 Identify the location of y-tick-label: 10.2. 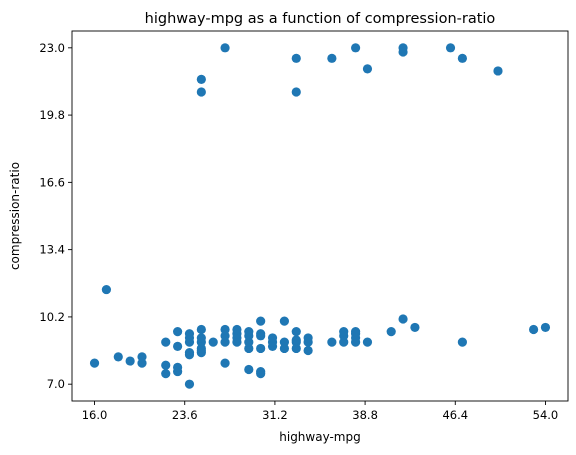
(52, 317).